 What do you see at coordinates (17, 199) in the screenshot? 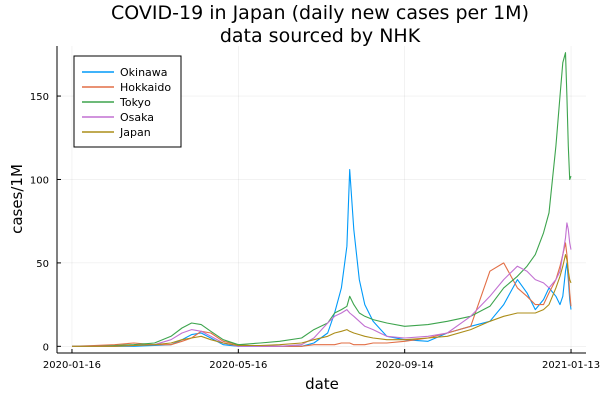
I see `y-axis-label: cases/1M` at bounding box center [17, 199].